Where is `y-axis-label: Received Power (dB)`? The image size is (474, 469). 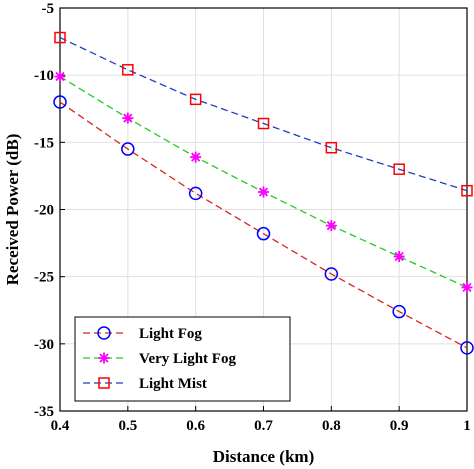 y-axis-label: Received Power (dB) is located at coordinates (12, 210).